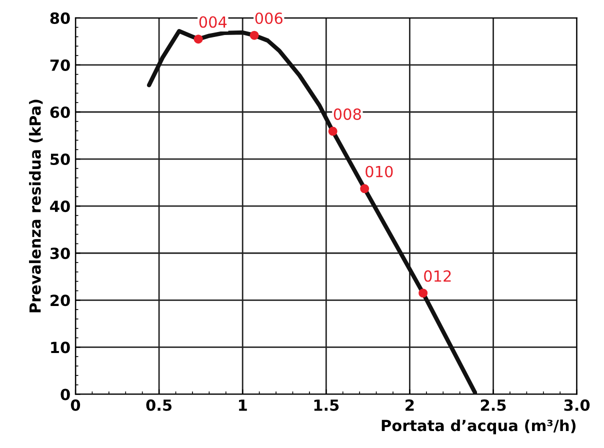 Image resolution: width=604 pixels, height=448 pixels. Describe the element at coordinates (60, 160) in the screenshot. I see `y-tick-label: 50` at that location.